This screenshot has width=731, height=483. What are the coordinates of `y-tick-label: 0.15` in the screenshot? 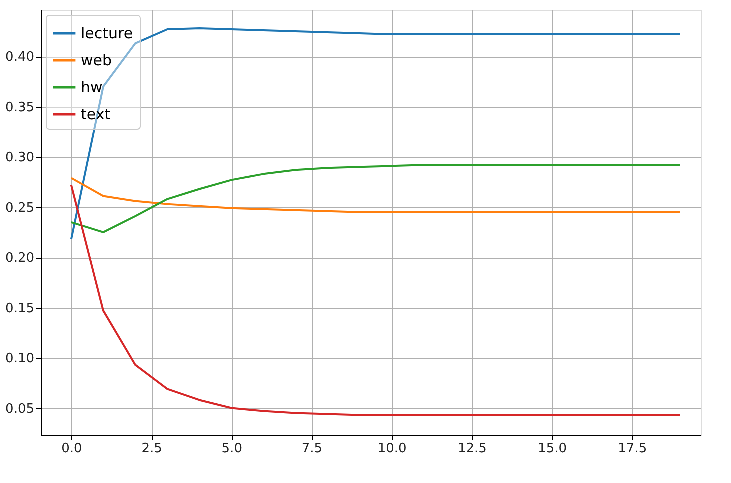 It's located at (20, 308).